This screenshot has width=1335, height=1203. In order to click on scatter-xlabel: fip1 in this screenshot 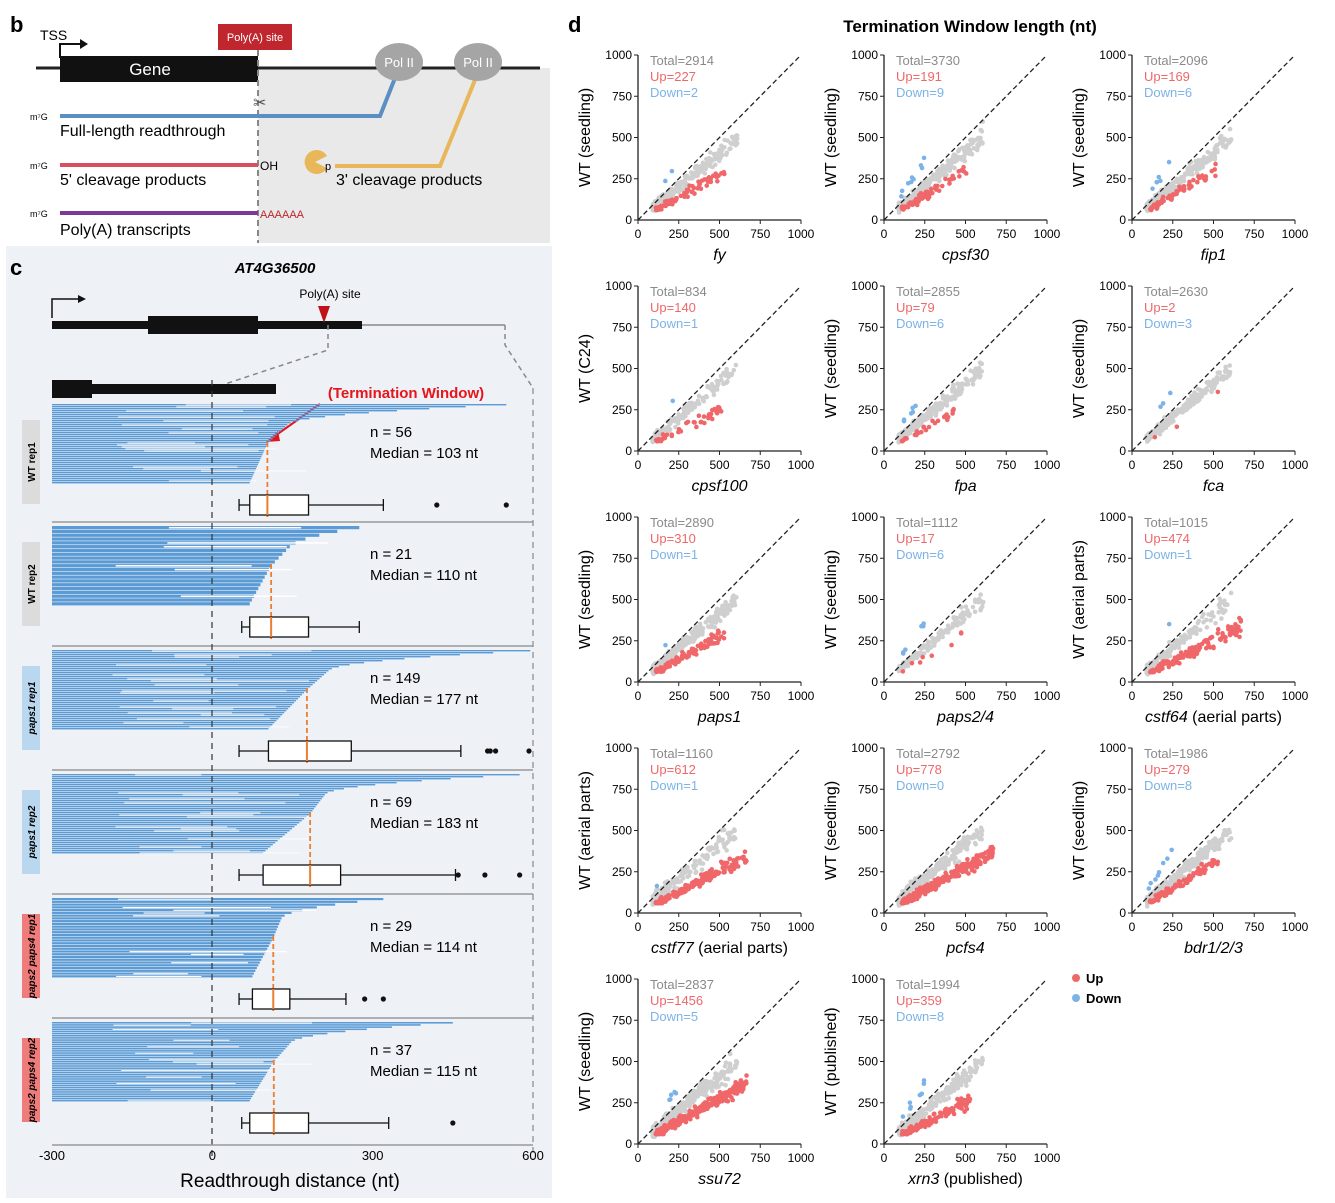, I will do `click(1214, 255)`.